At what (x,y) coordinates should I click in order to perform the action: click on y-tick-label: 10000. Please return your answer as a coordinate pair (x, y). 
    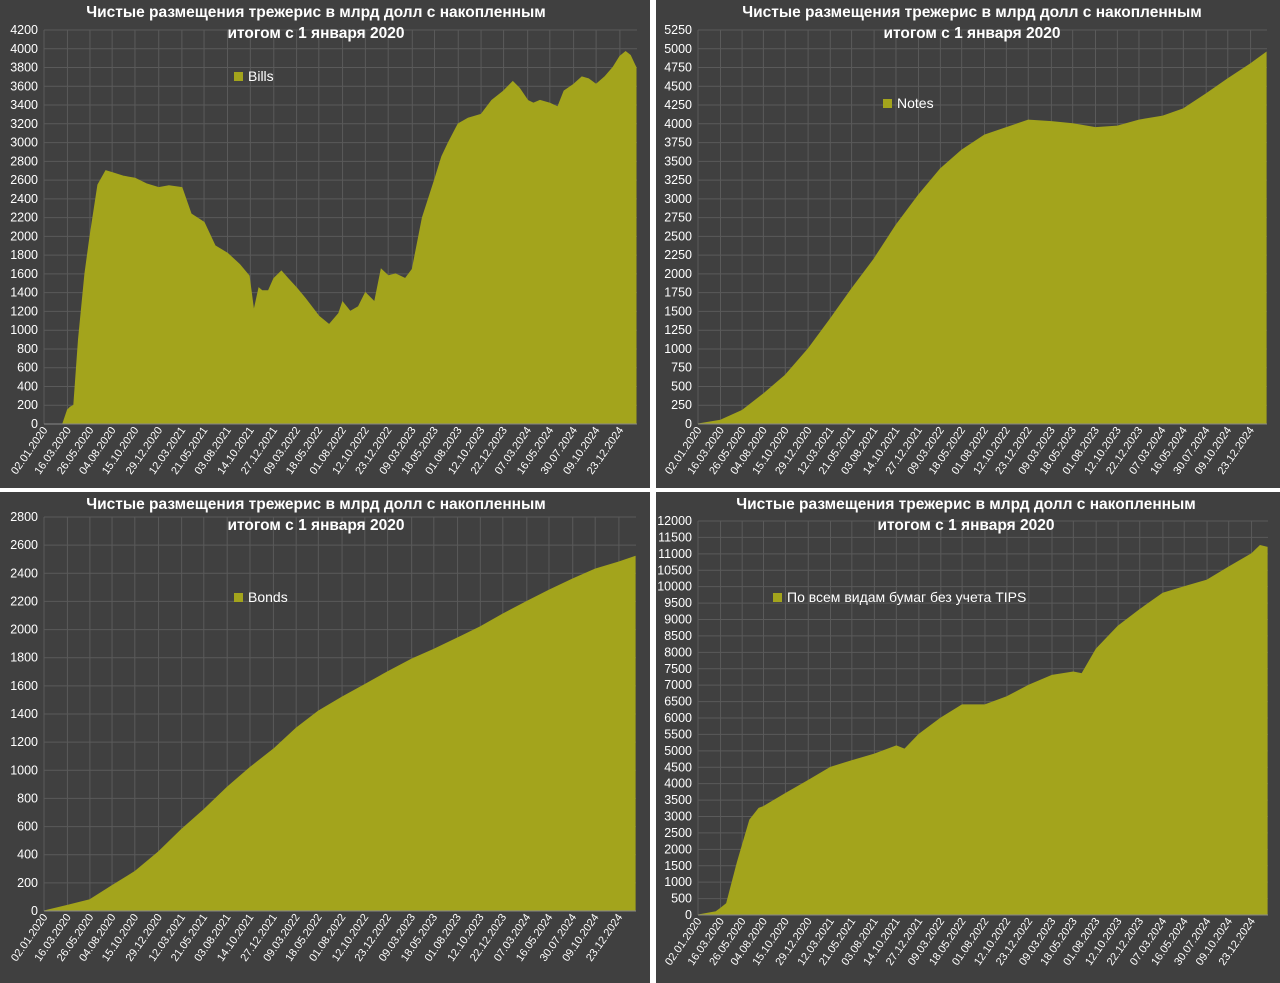
    Looking at the image, I should click on (674, 587).